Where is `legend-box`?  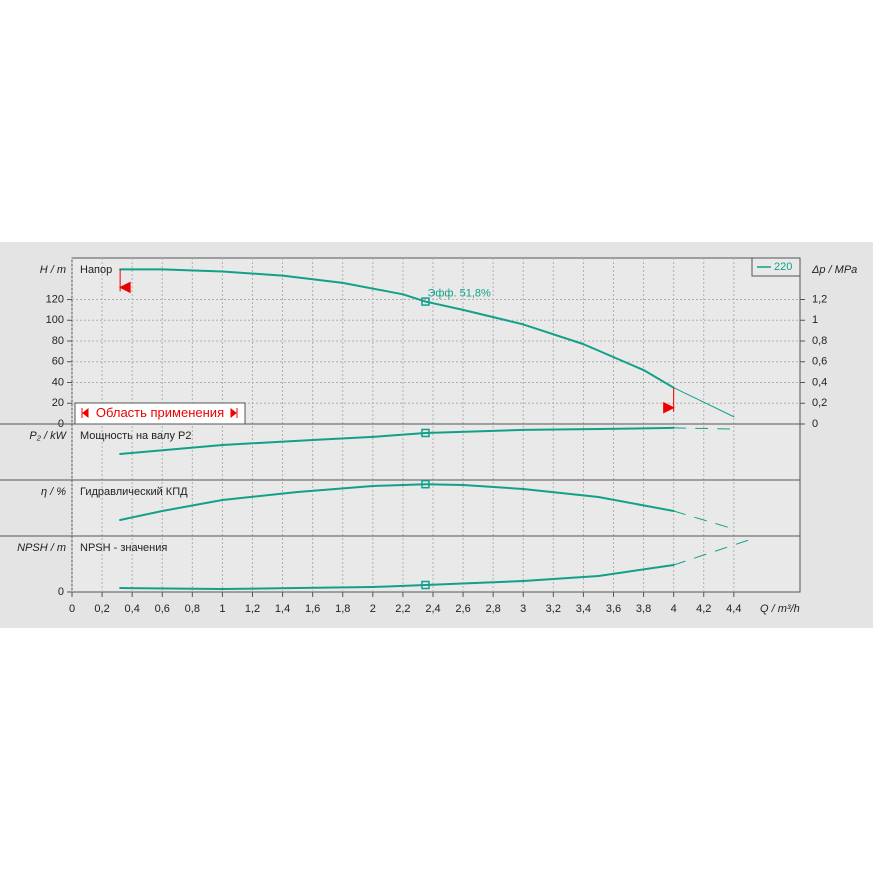 legend-box is located at coordinates (776, 267).